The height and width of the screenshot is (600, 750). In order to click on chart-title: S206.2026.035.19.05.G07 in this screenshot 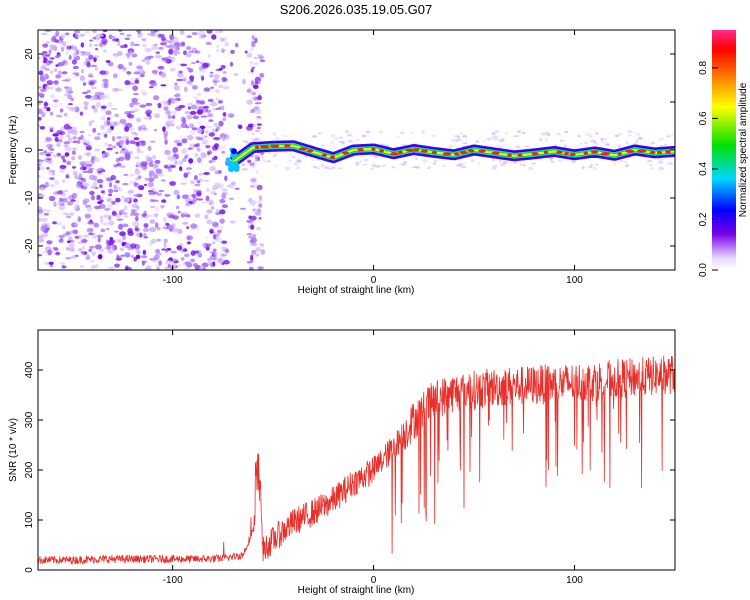, I will do `click(356, 9)`.